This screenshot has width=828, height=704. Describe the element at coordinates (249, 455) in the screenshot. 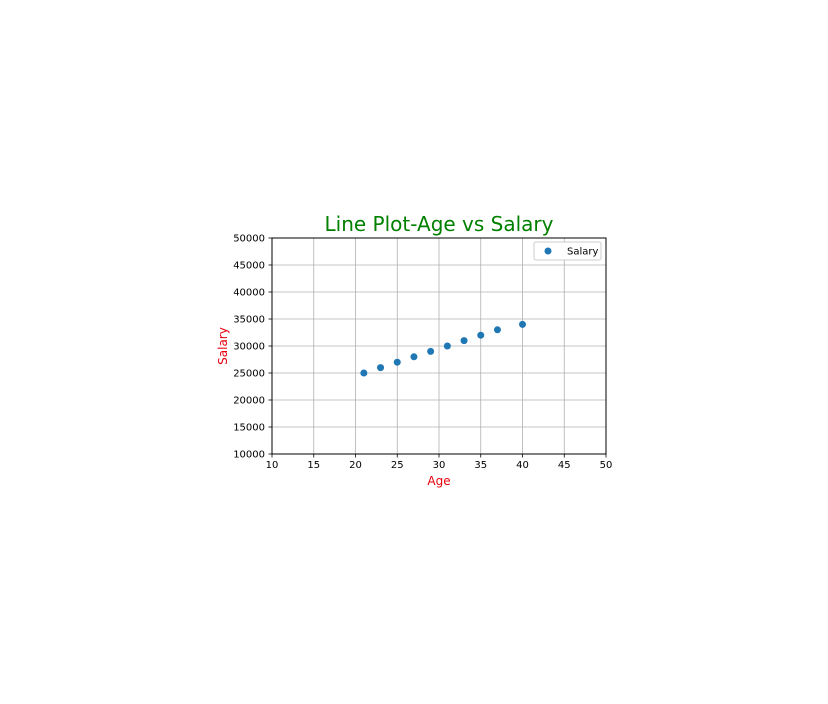

I see `y-tick-label: 10000` at that location.